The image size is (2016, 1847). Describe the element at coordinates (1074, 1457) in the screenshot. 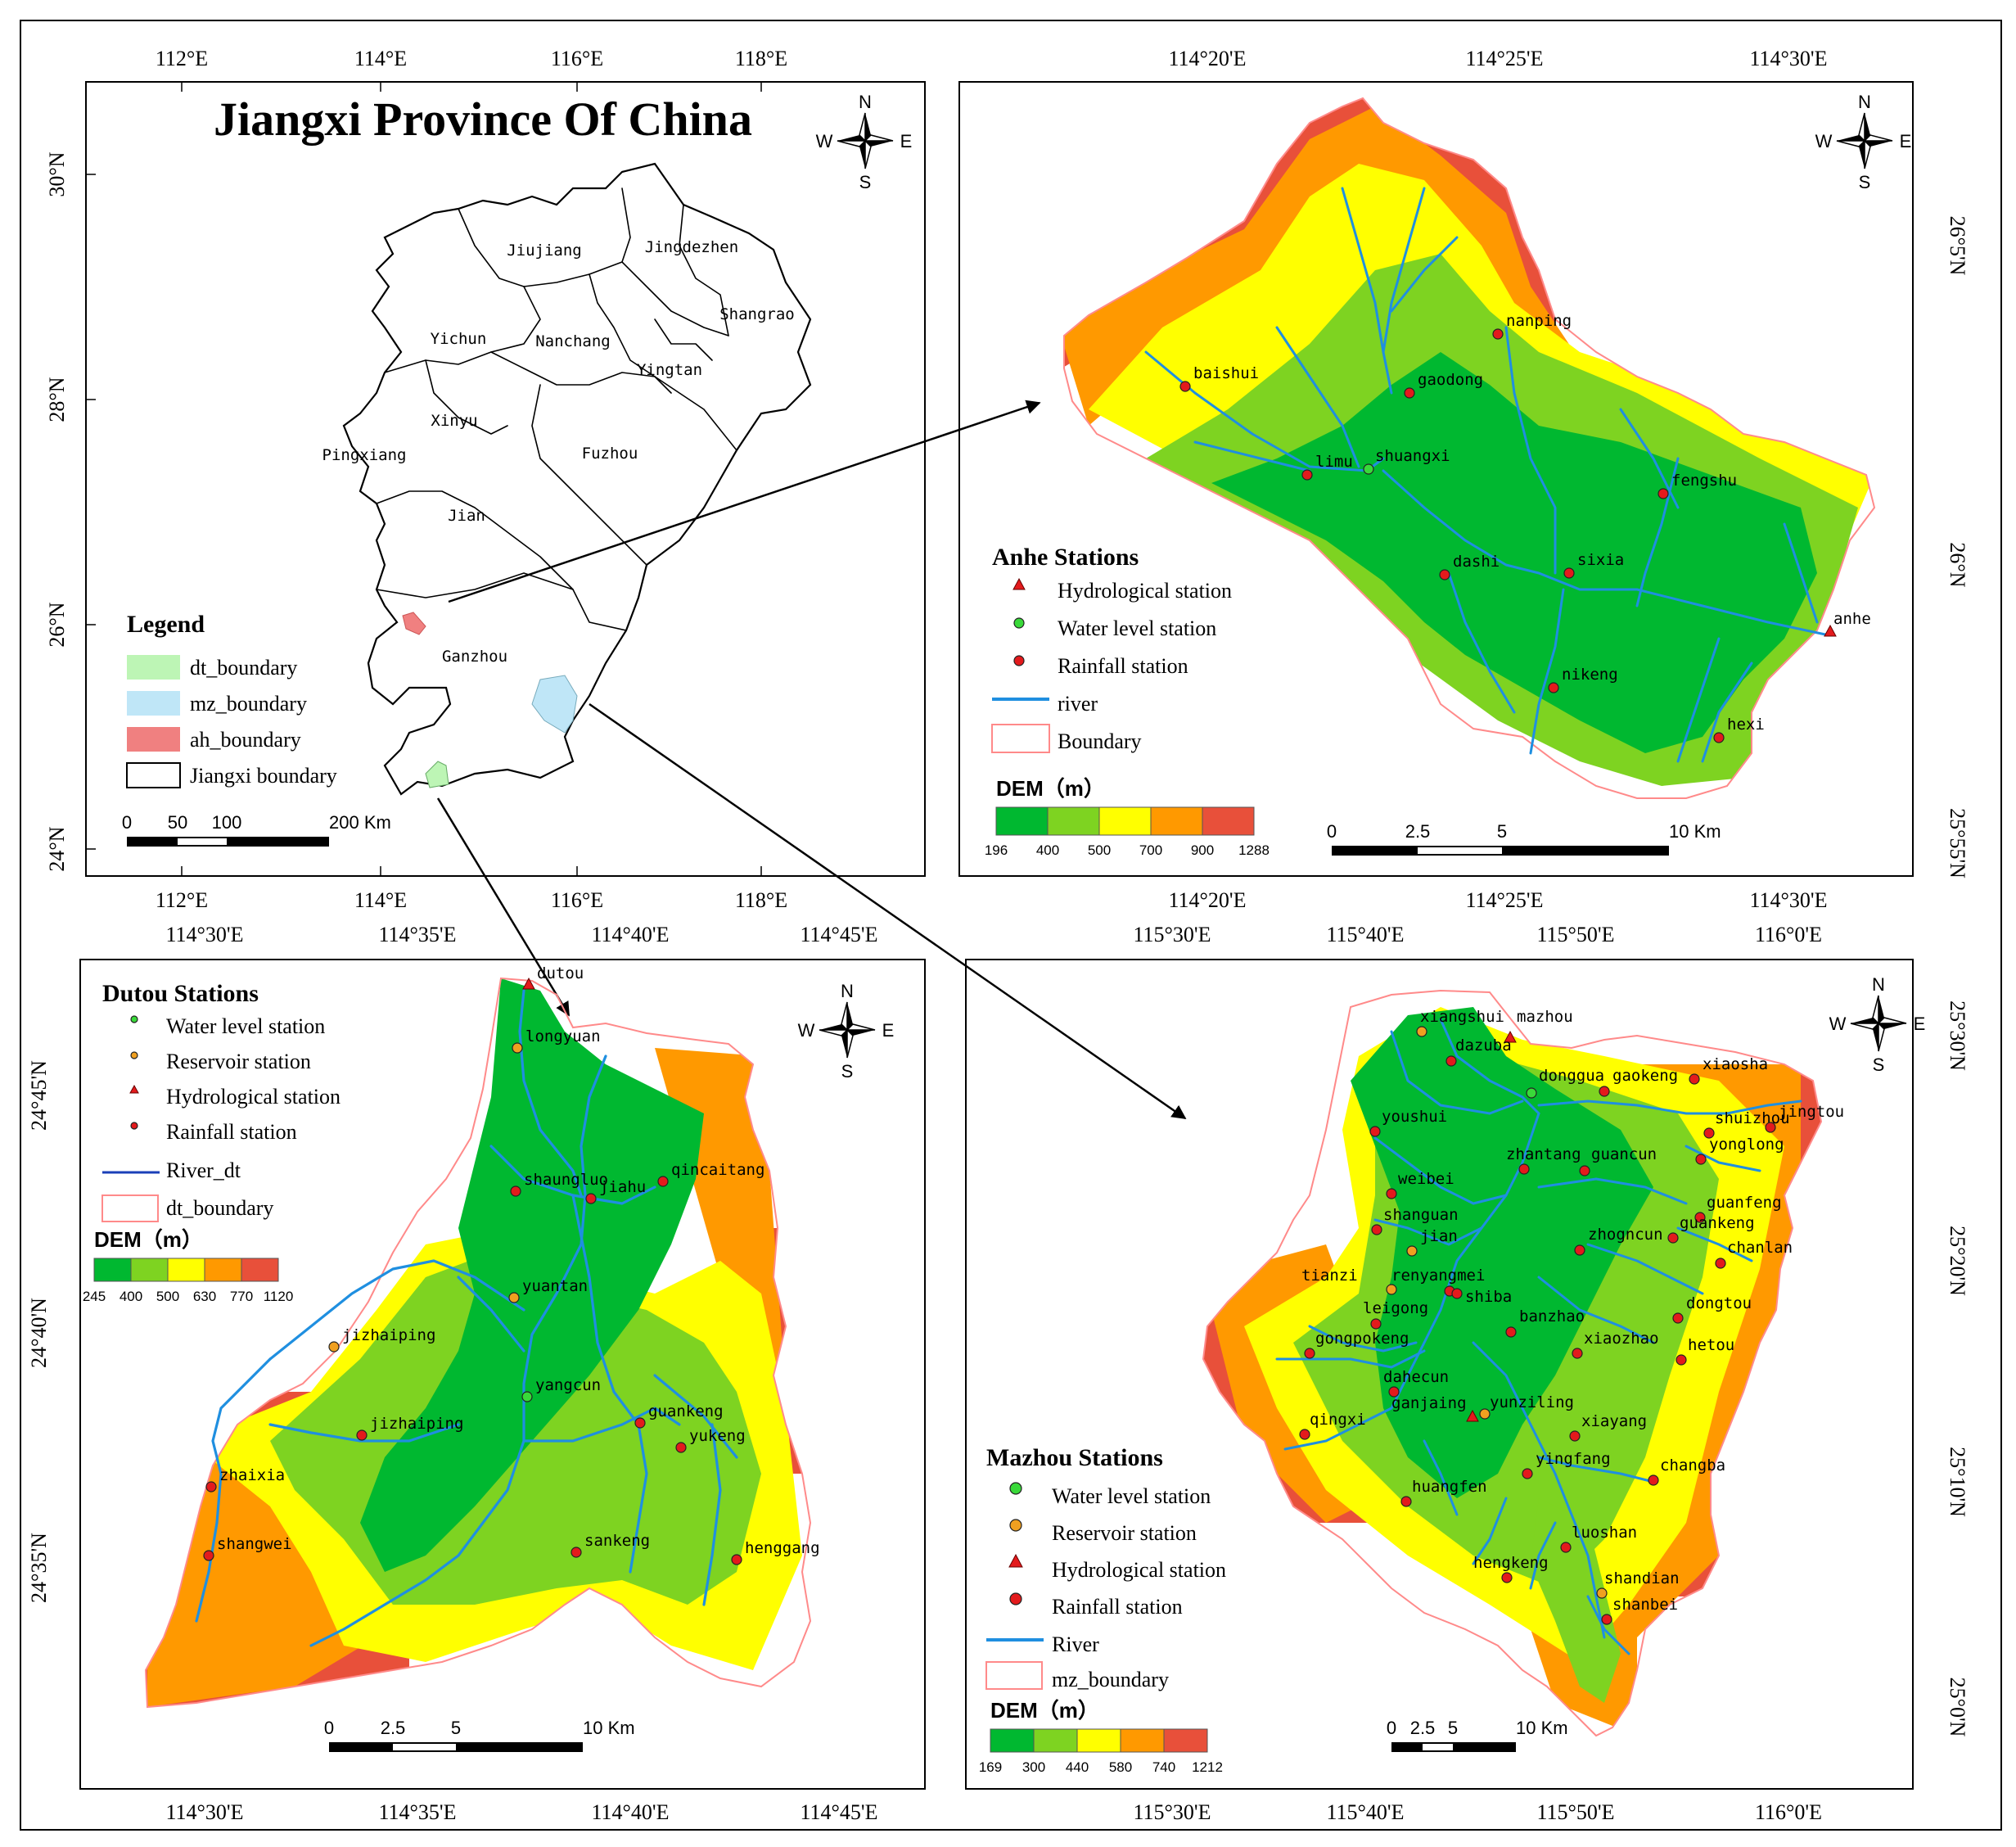

I see `mazhou-legend-title: Mazhou Stations` at that location.